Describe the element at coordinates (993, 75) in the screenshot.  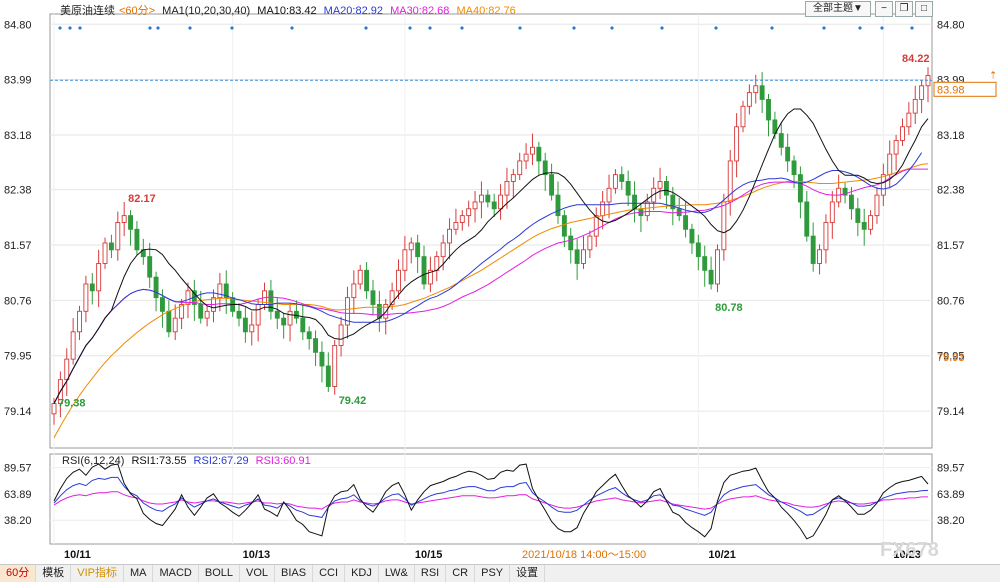
I see `price-arrow-icon: ⇡` at that location.